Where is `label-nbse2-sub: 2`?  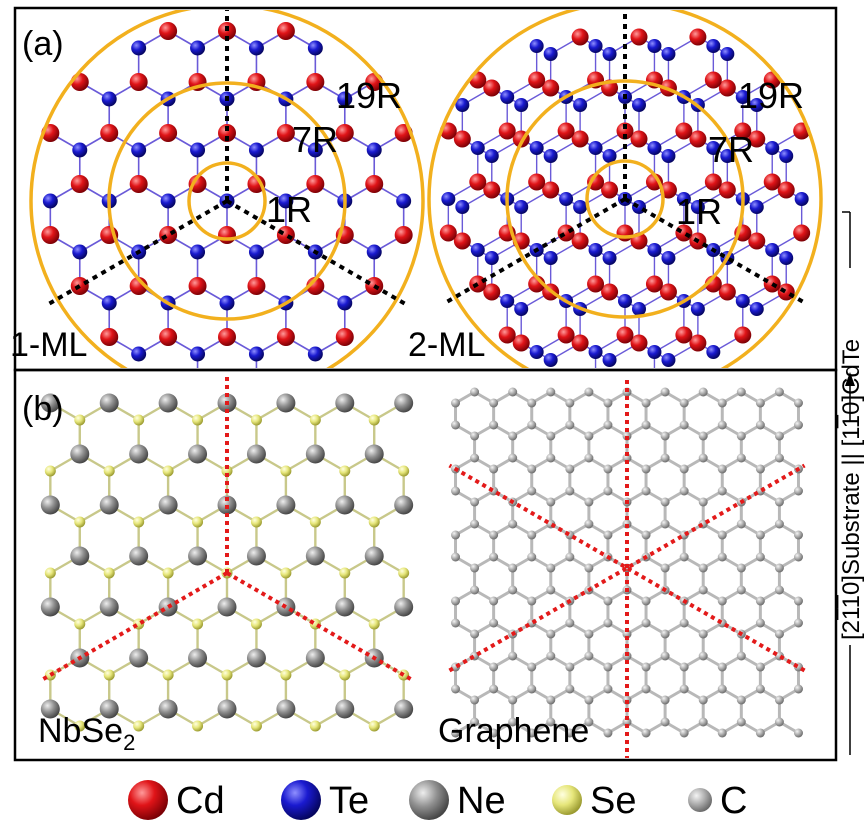 label-nbse2-sub: 2 is located at coordinates (129, 742).